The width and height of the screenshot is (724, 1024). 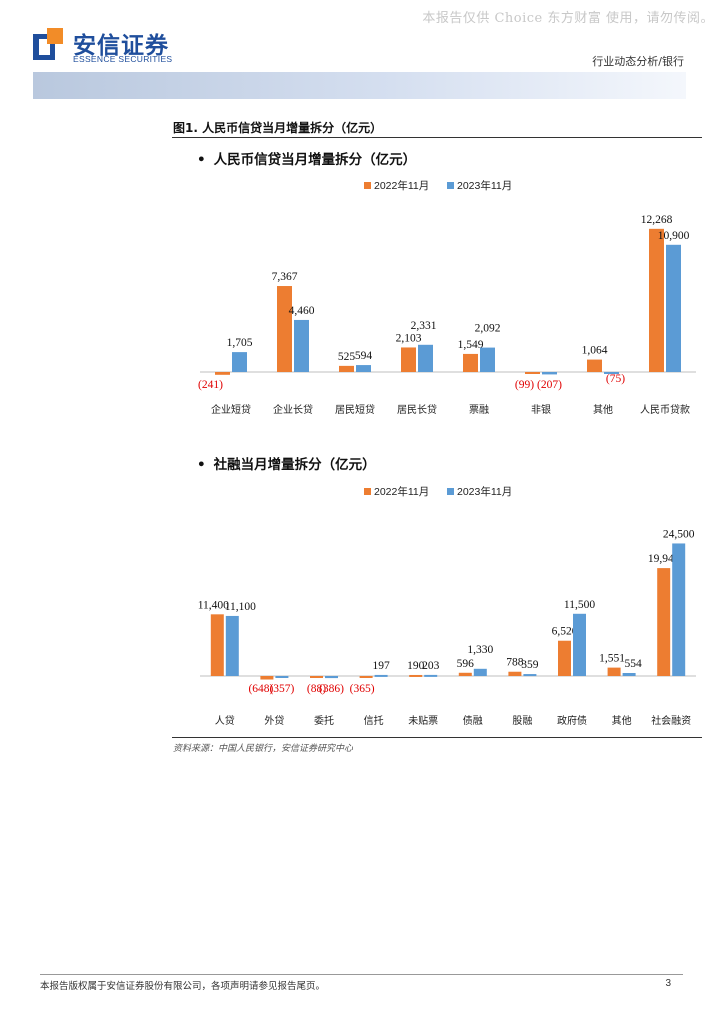 What do you see at coordinates (603, 409) in the screenshot?
I see `category-label-6: 其他` at bounding box center [603, 409].